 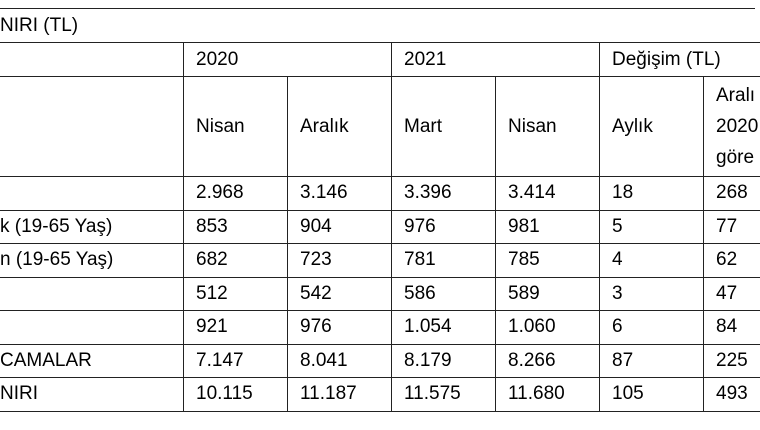 What do you see at coordinates (91, 394) in the screenshot?
I see `row-label: NIRI` at bounding box center [91, 394].